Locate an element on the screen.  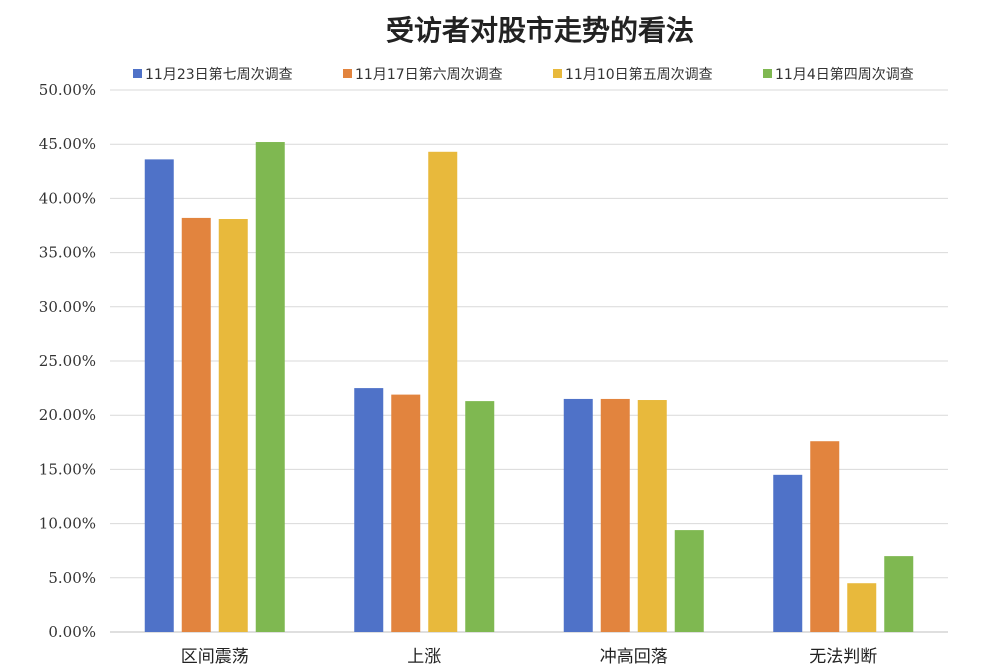
y-tick-label: 40.00% is located at coordinates (67, 198).